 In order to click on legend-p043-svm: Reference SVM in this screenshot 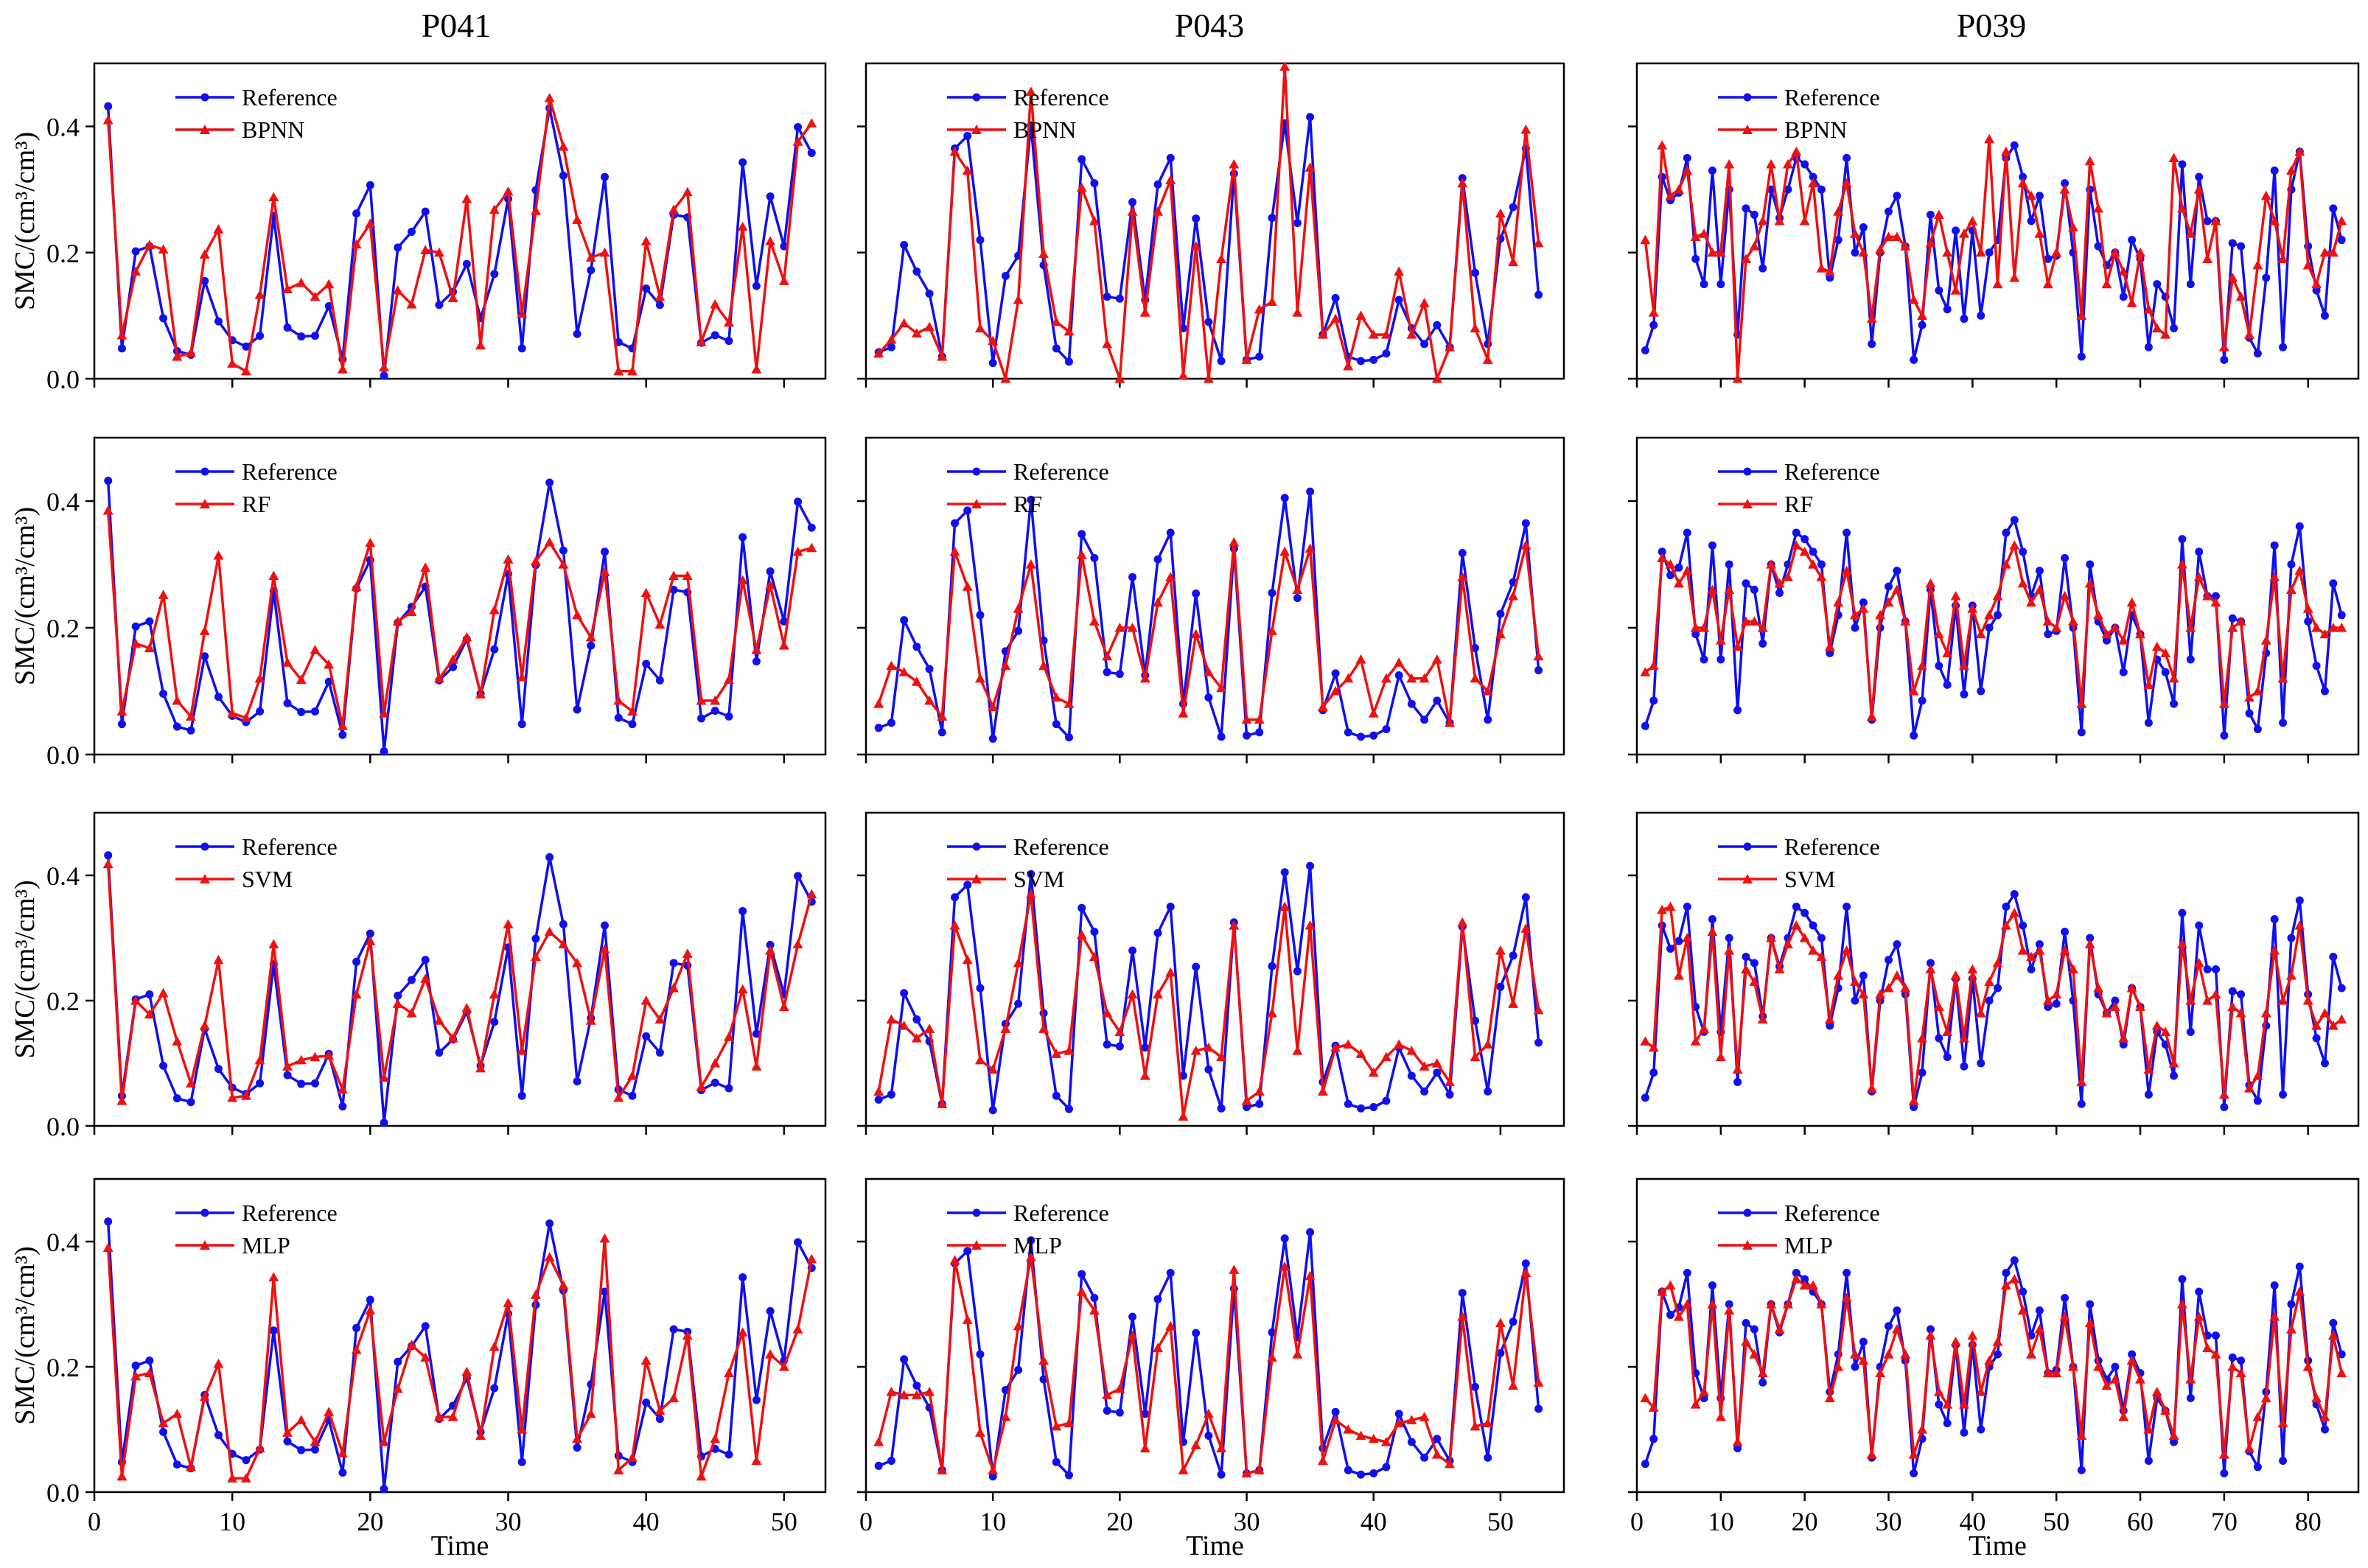, I will do `click(1028, 863)`.